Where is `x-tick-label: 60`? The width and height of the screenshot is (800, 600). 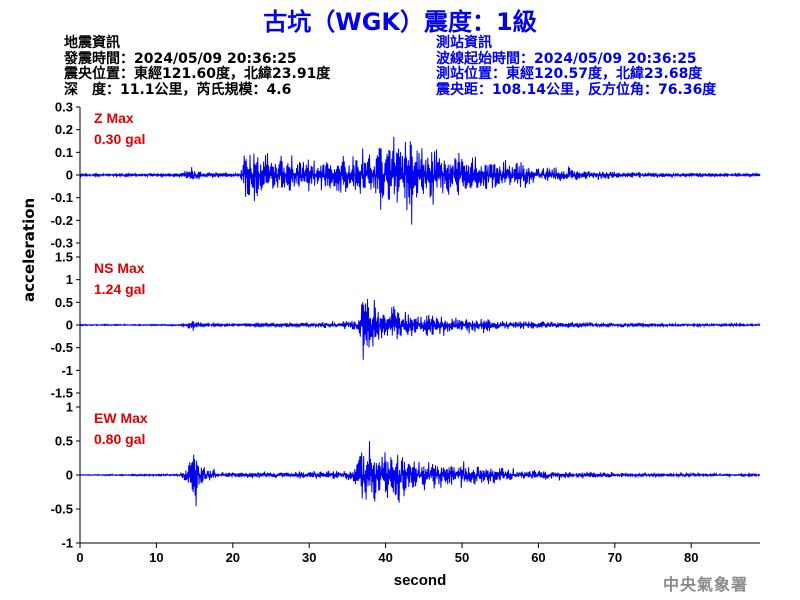 x-tick-label: 60 is located at coordinates (538, 557).